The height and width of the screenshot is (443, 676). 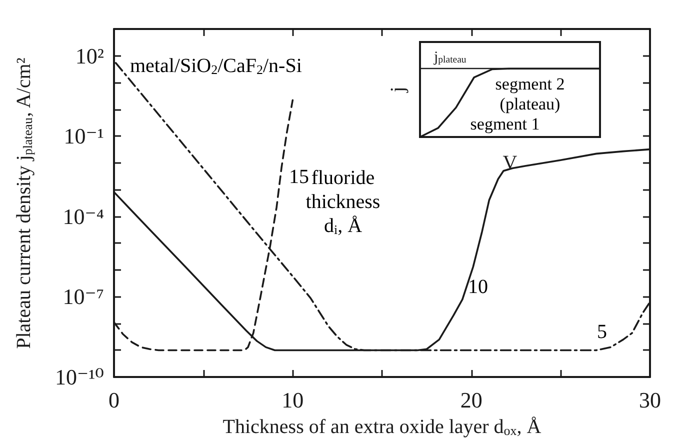 I want to click on y-tick-label: 10⁻¹, so click(x=84, y=136).